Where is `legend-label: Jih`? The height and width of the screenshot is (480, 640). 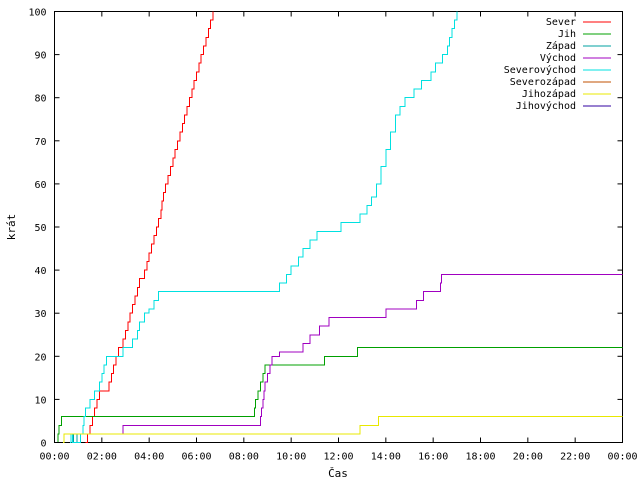 legend-label: Jih is located at coordinates (567, 34).